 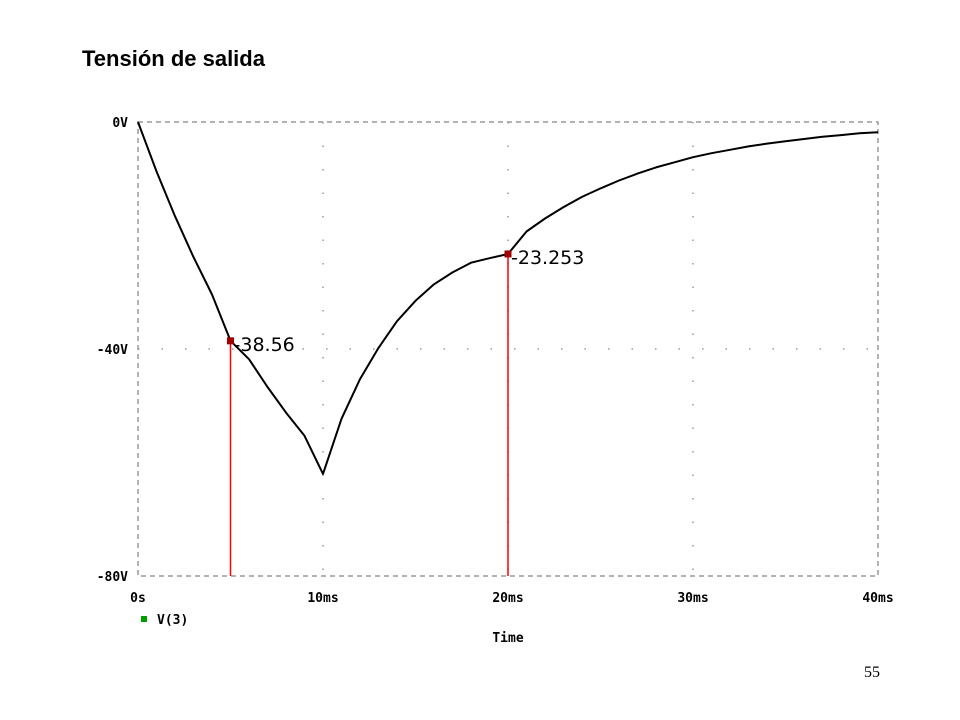 I want to click on slide-title: Tensión de salida, so click(x=173, y=58).